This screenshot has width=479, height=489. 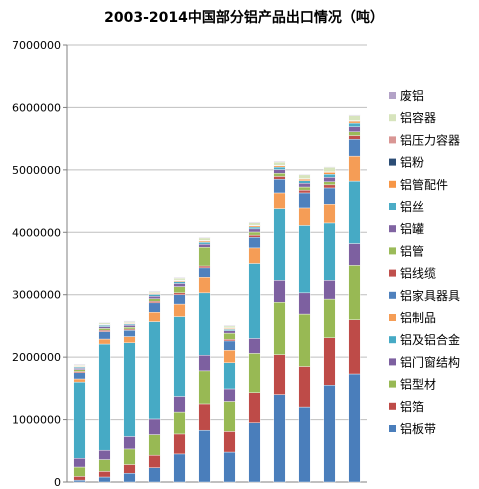 I want to click on legend-entry: 铝粉, so click(x=412, y=162).